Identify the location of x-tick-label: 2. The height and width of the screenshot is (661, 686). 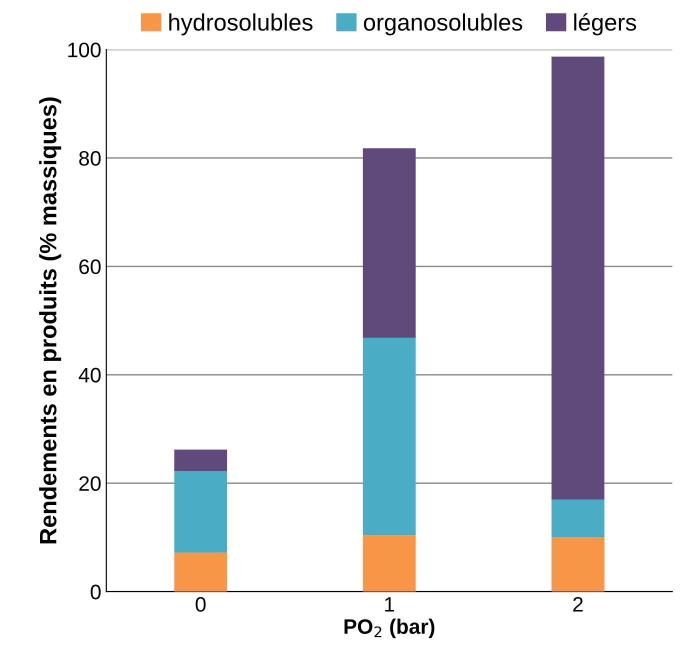
(578, 604).